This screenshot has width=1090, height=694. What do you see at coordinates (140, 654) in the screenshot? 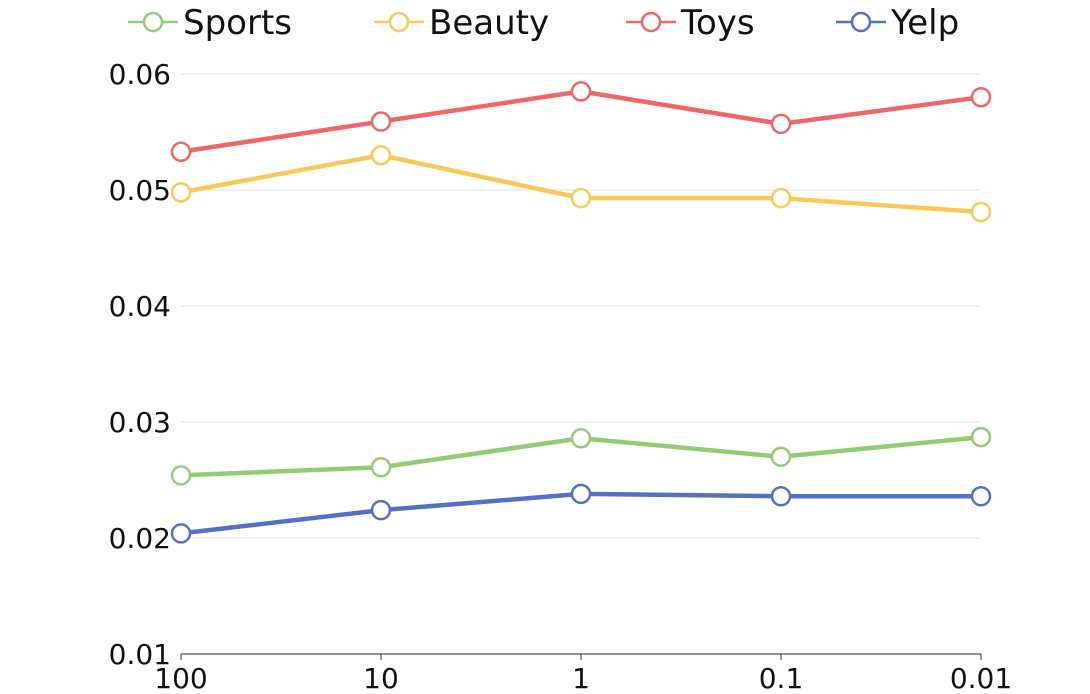
I see `y-tick-label: 0.01` at bounding box center [140, 654].